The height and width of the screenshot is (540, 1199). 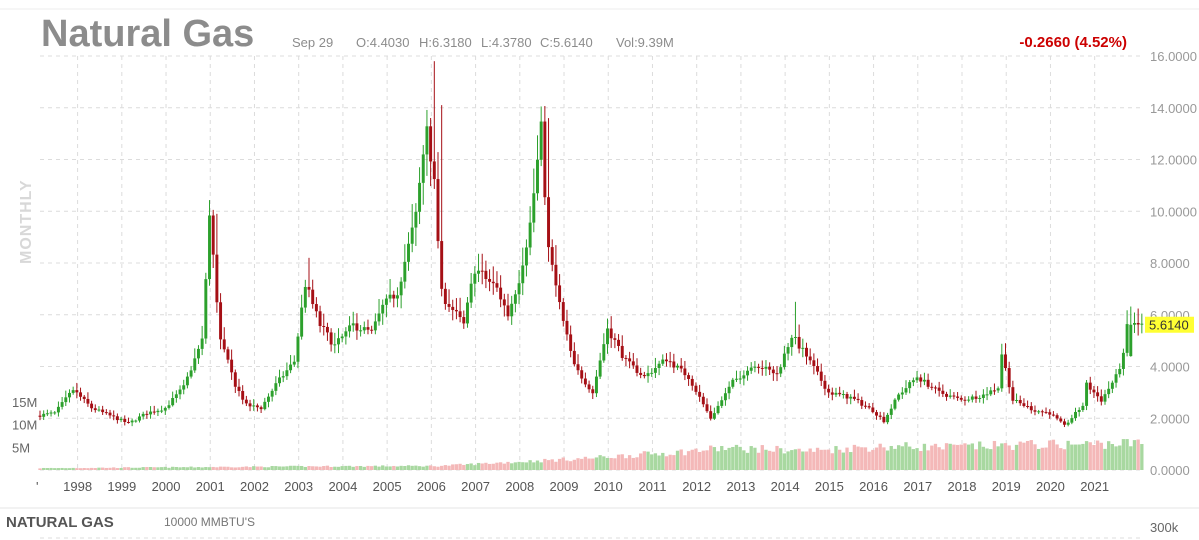 What do you see at coordinates (591, 454) in the screenshot?
I see `volume-bars` at bounding box center [591, 454].